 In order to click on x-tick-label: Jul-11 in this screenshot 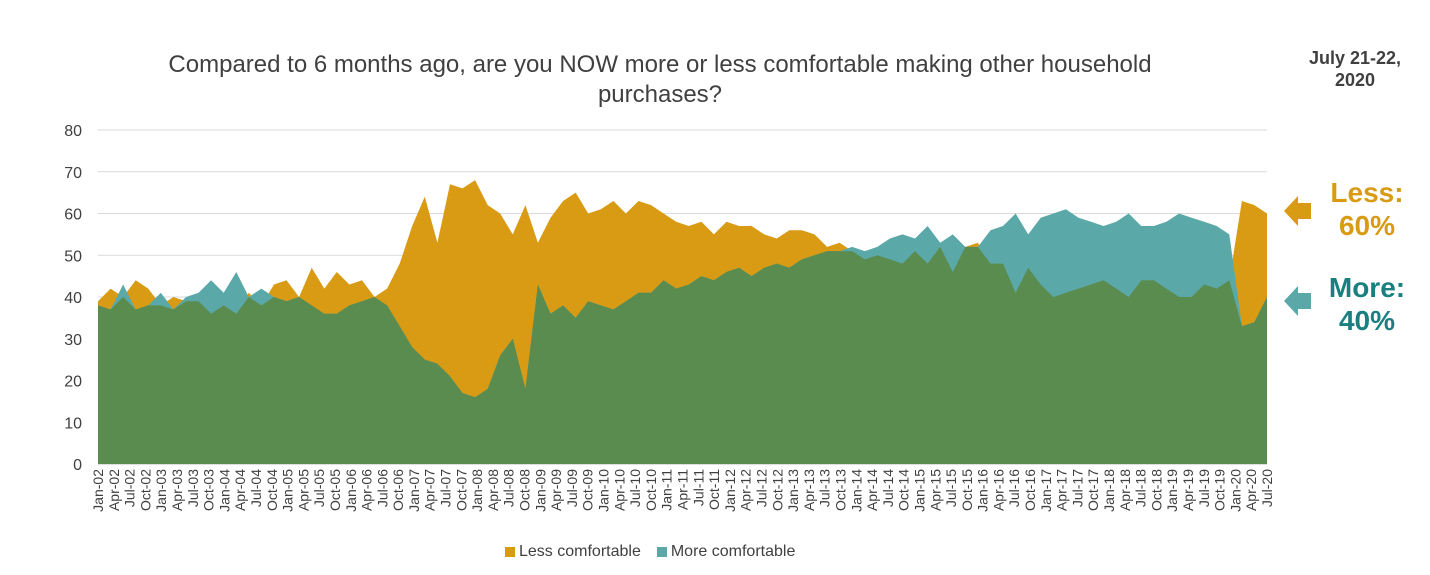, I will do `click(698, 487)`.